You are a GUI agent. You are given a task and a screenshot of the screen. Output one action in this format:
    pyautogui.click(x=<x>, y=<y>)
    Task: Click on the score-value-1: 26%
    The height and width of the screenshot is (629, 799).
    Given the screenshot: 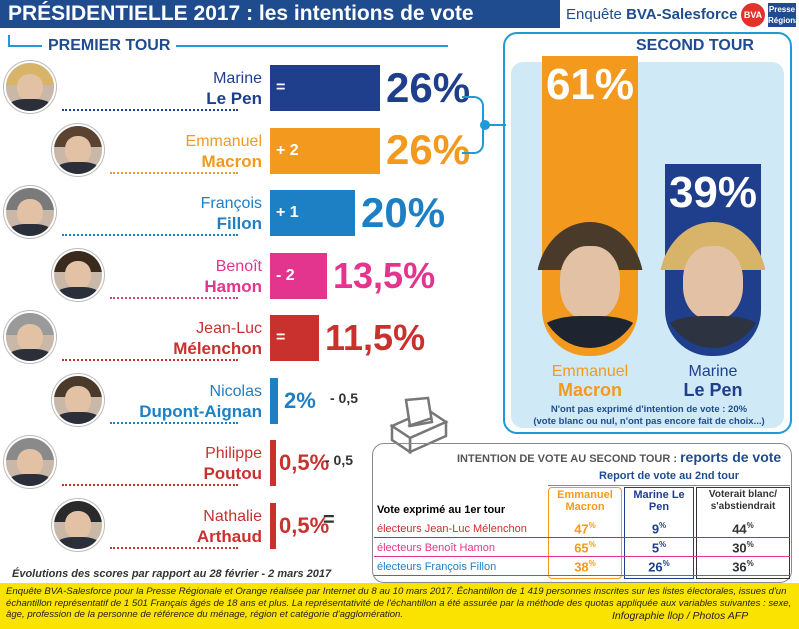 What is the action you would take?
    pyautogui.click(x=428, y=150)
    